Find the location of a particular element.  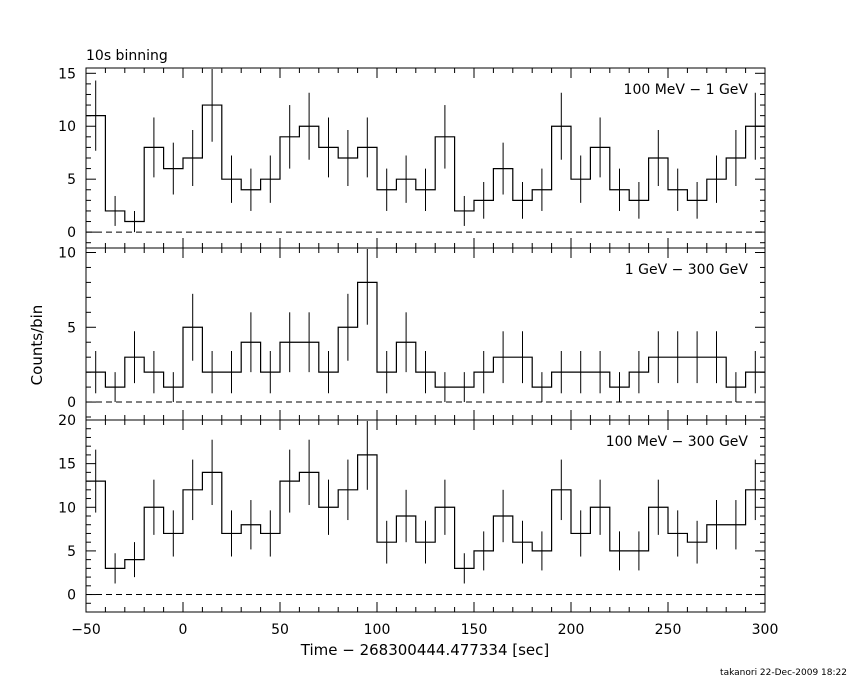

y-axis-label: Counts/bin is located at coordinates (37, 345).